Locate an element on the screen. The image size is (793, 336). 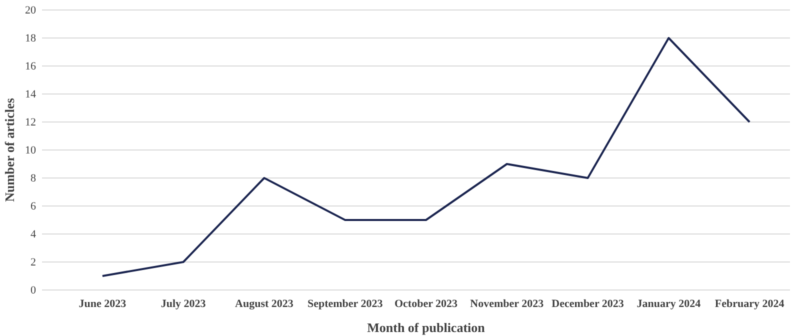
y-tick-label: 10 is located at coordinates (30, 150).